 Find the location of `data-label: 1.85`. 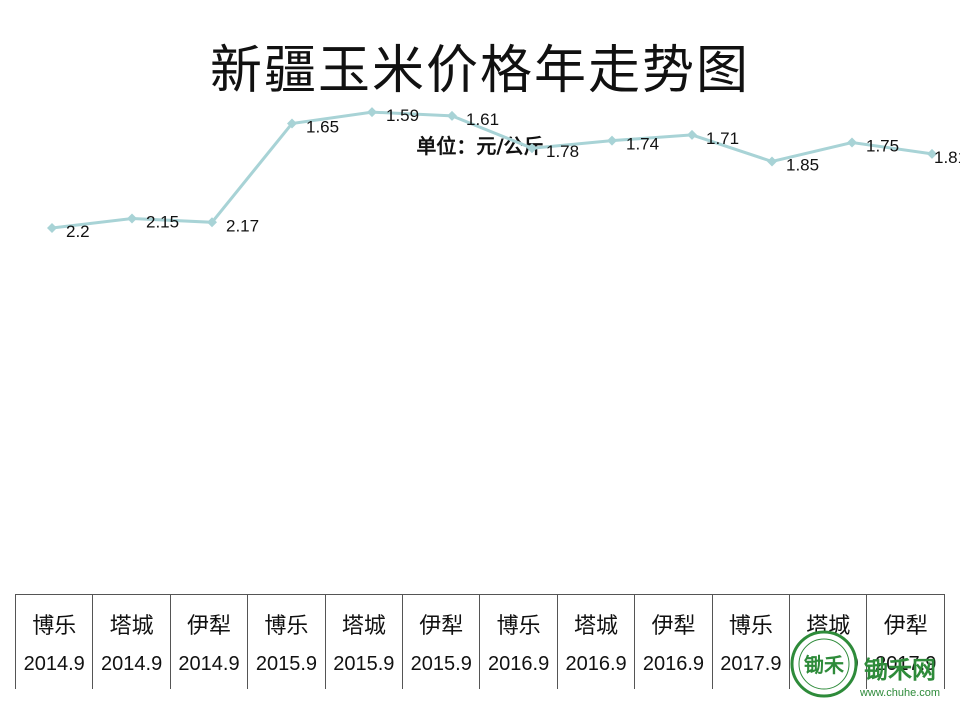

data-label: 1.85 is located at coordinates (802, 165).